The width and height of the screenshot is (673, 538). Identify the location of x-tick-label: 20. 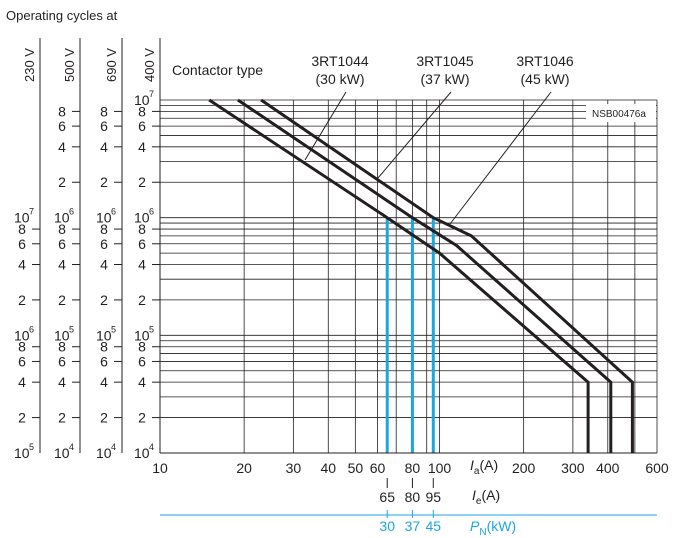
(244, 468).